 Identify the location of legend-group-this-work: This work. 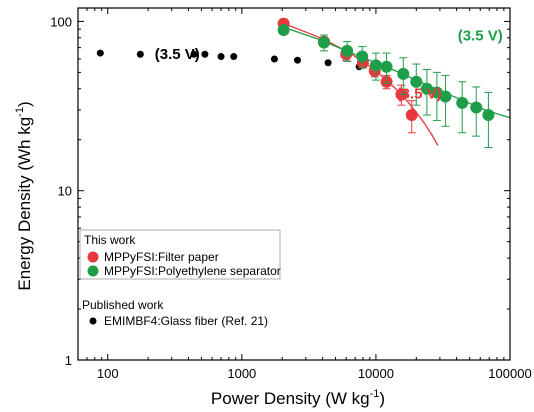
(110, 240).